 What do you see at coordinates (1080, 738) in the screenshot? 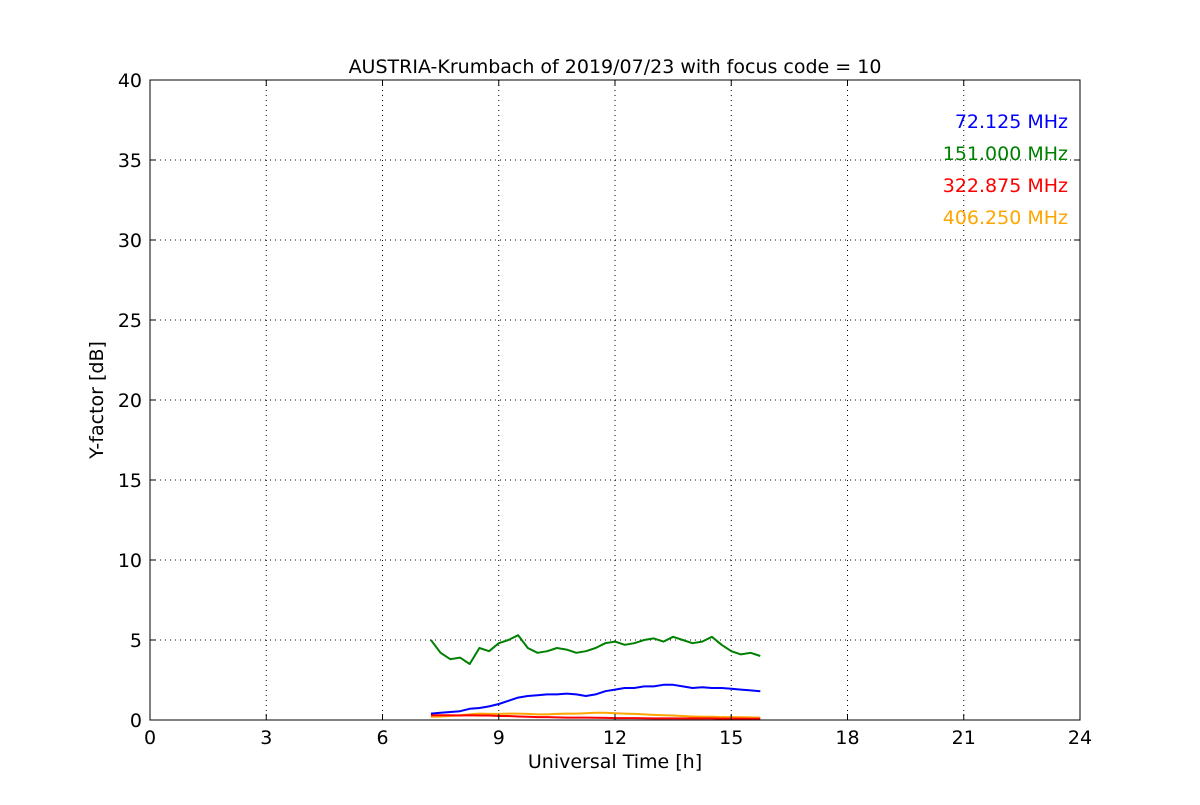
I see `x-tick-label: 24` at bounding box center [1080, 738].